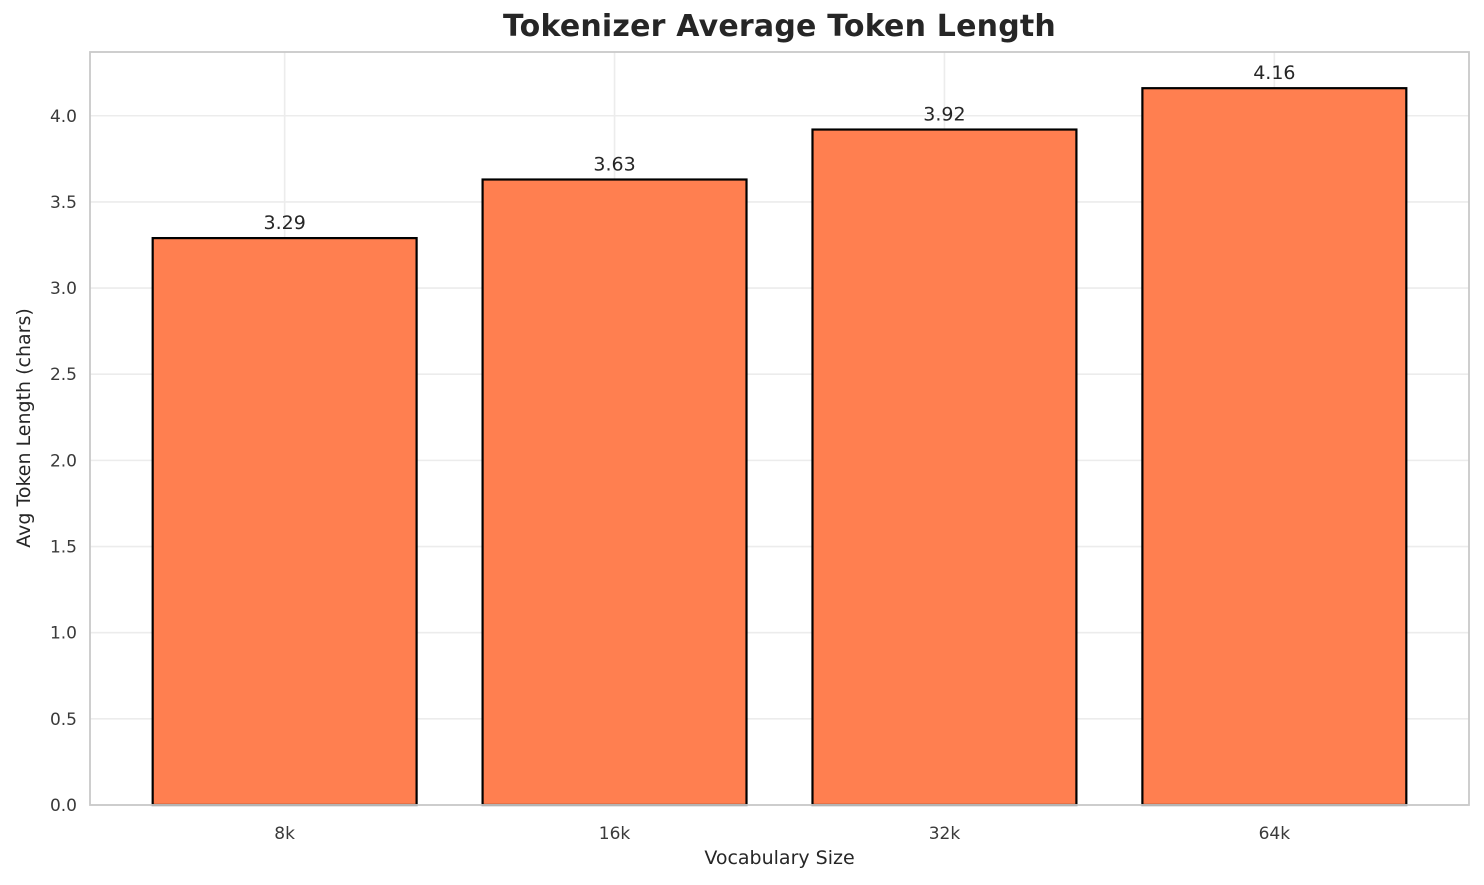 This screenshot has width=1484, height=885. I want to click on bar-64k, so click(1274, 447).